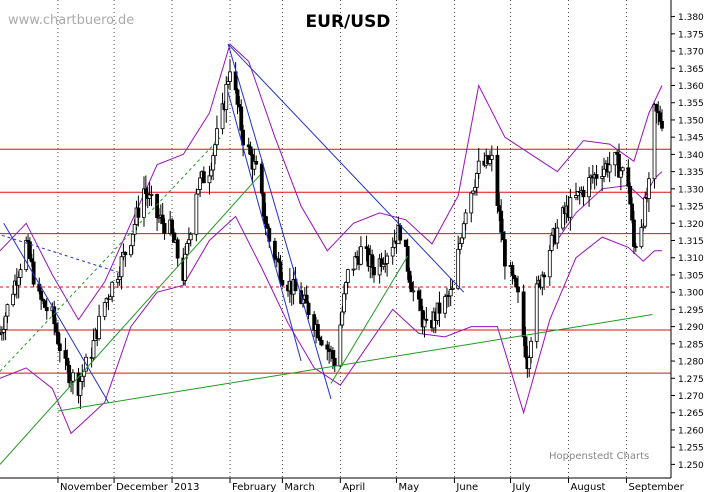 The image size is (720, 492). What do you see at coordinates (691, 449) in the screenshot?
I see `y-tick-label: 1.255` at bounding box center [691, 449].